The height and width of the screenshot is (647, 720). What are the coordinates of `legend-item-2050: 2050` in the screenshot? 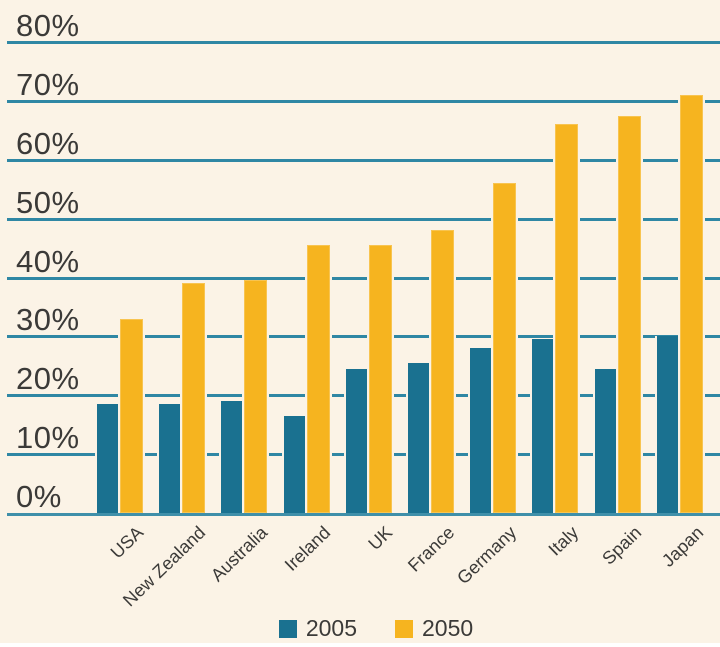 It's located at (434, 628).